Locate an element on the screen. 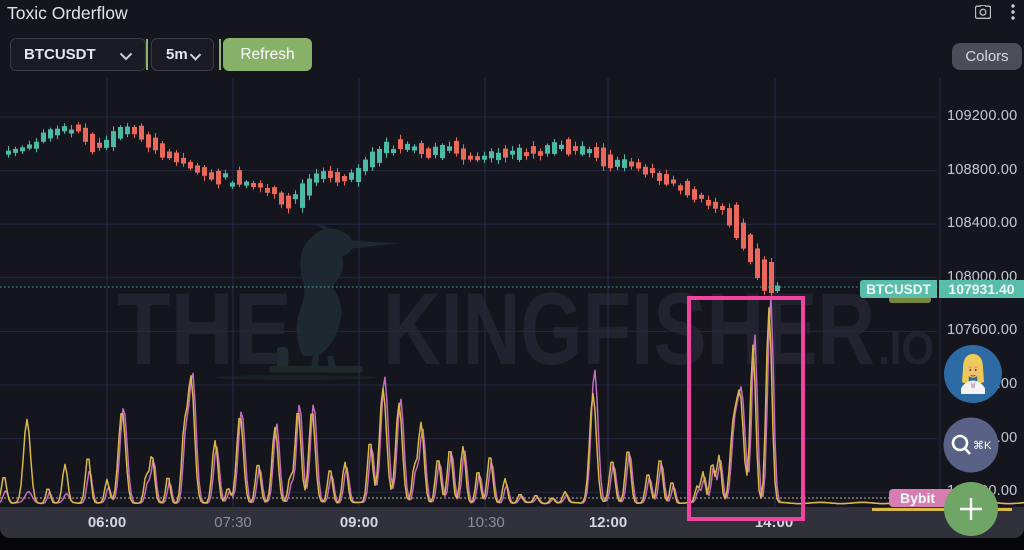  svg-text: KINGFISHER is located at coordinates (629, 329).